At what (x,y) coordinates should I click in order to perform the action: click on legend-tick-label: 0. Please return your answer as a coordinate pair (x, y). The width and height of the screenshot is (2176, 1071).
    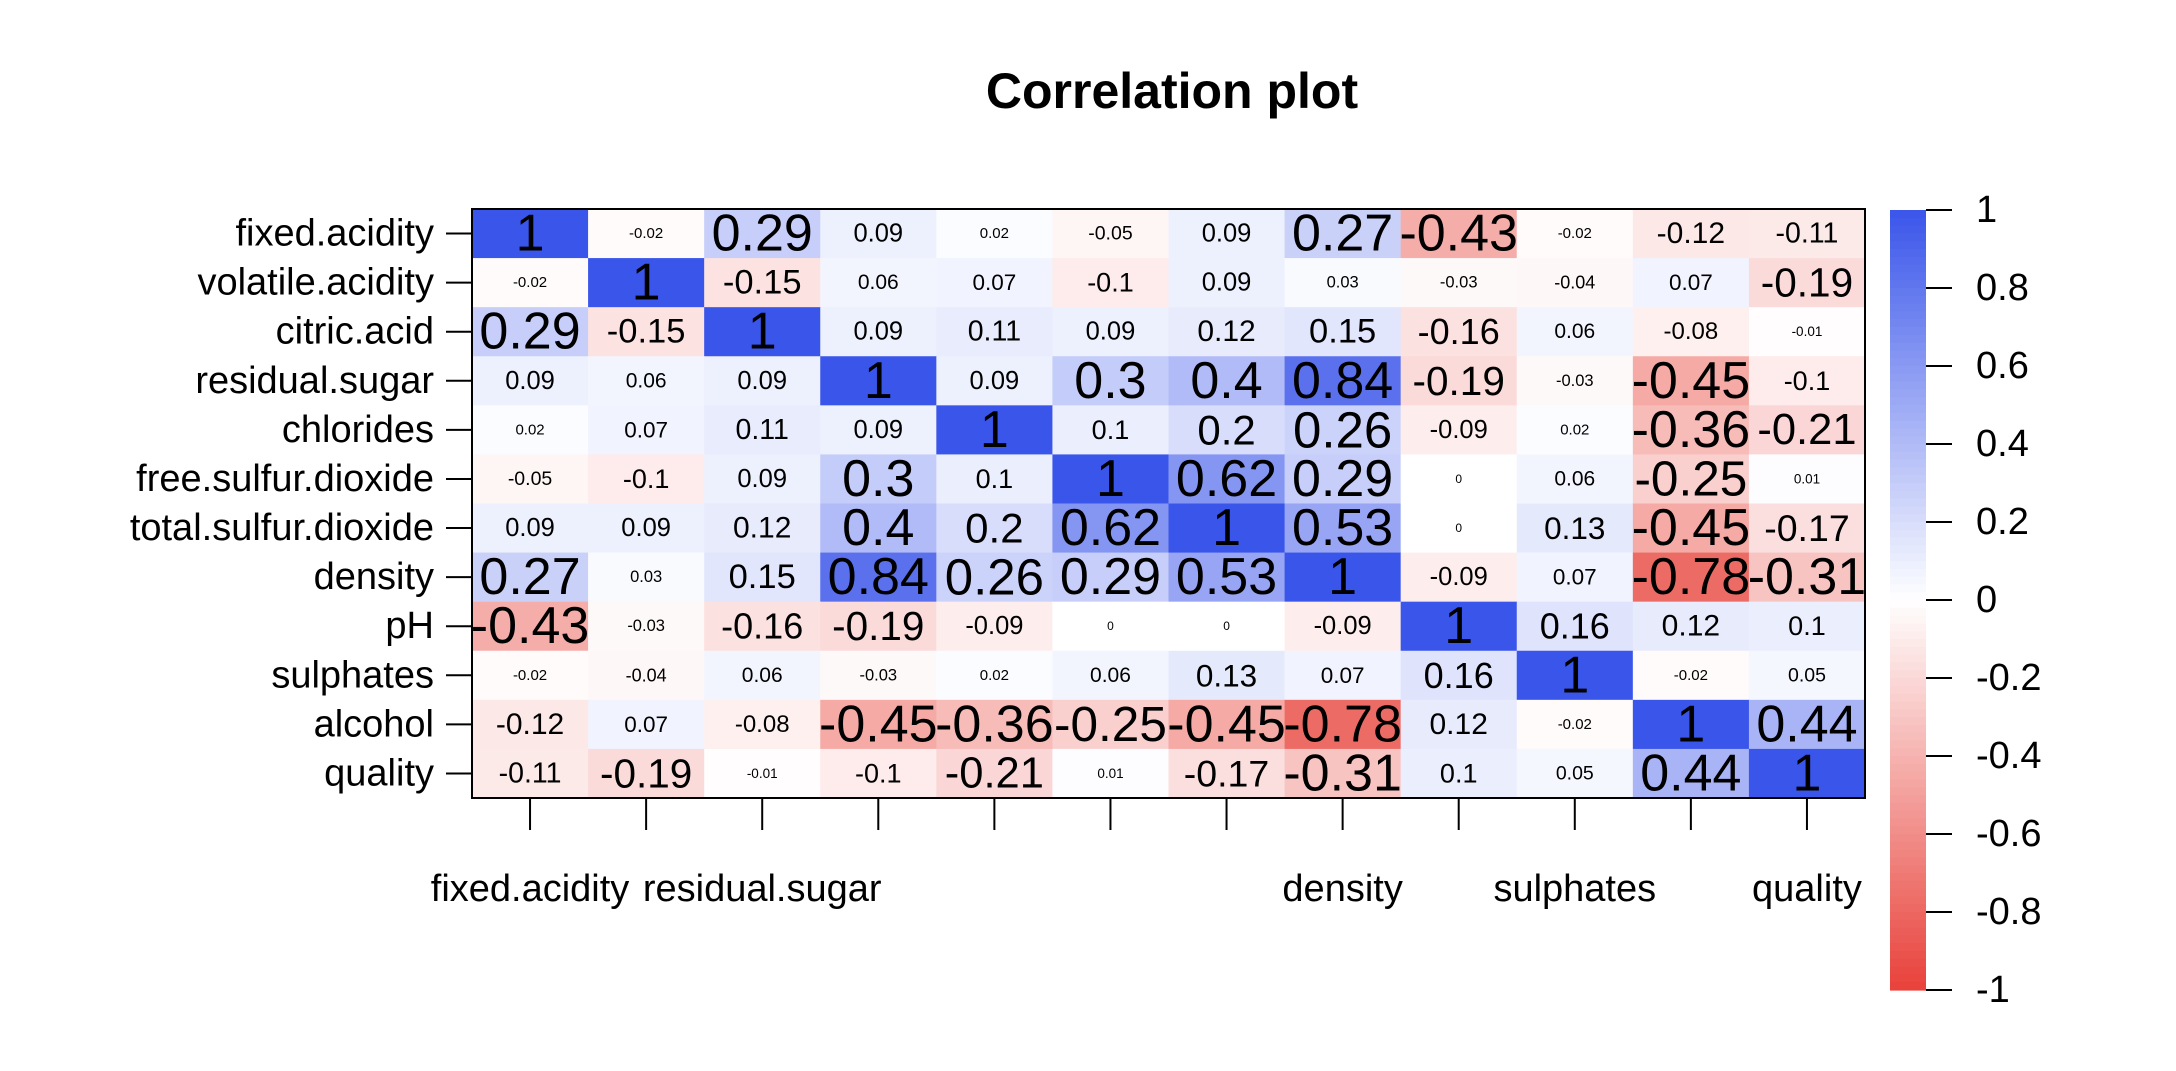
    Looking at the image, I should click on (1986, 600).